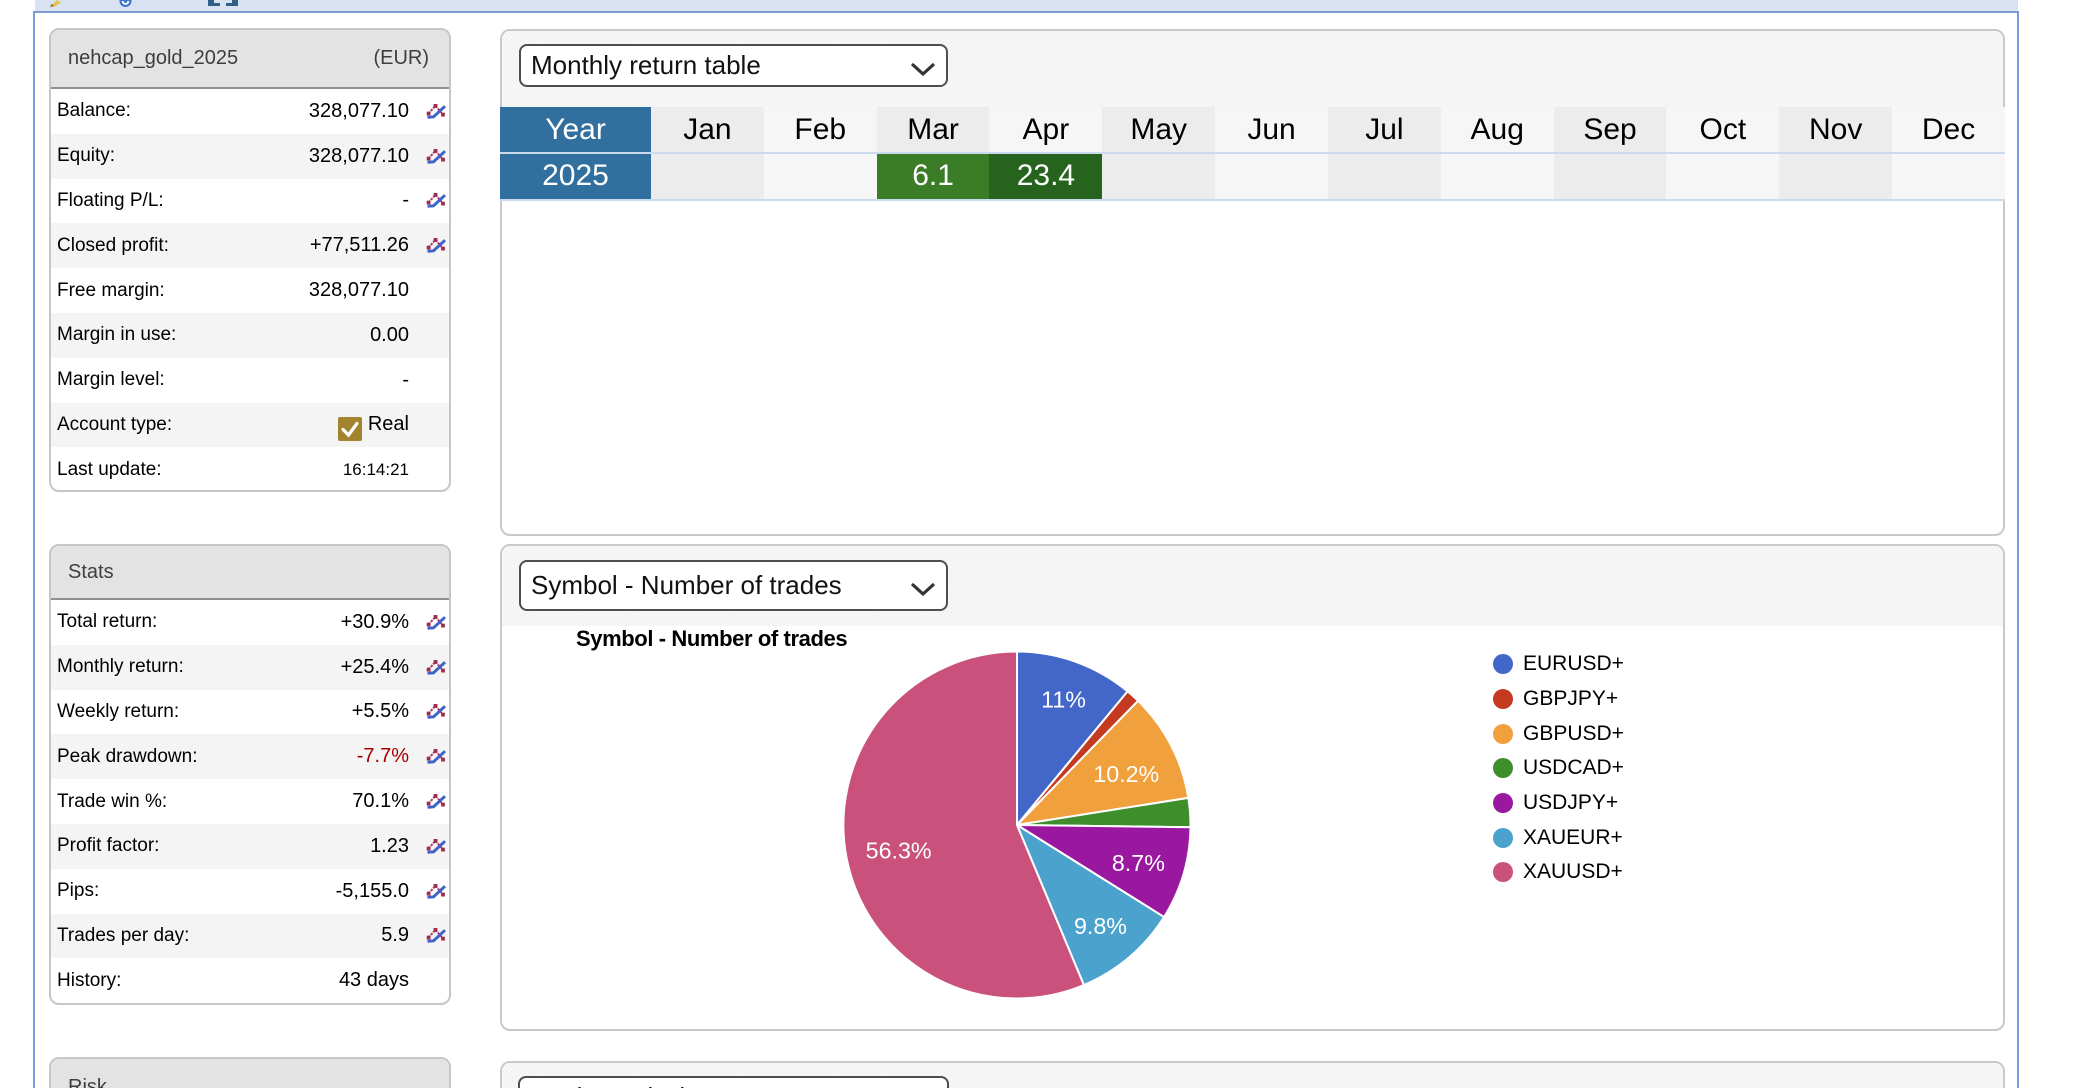  What do you see at coordinates (1126, 774) in the screenshot?
I see `svg-text: 10.2%` at bounding box center [1126, 774].